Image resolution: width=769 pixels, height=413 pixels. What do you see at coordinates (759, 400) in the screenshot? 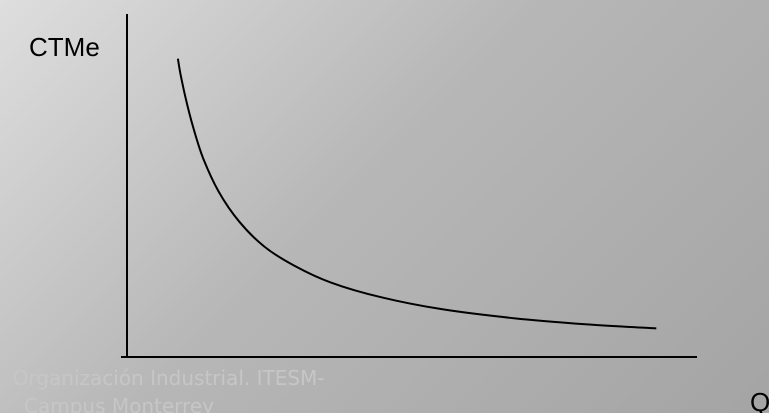
I see `x-axis-label: Q` at bounding box center [759, 400].